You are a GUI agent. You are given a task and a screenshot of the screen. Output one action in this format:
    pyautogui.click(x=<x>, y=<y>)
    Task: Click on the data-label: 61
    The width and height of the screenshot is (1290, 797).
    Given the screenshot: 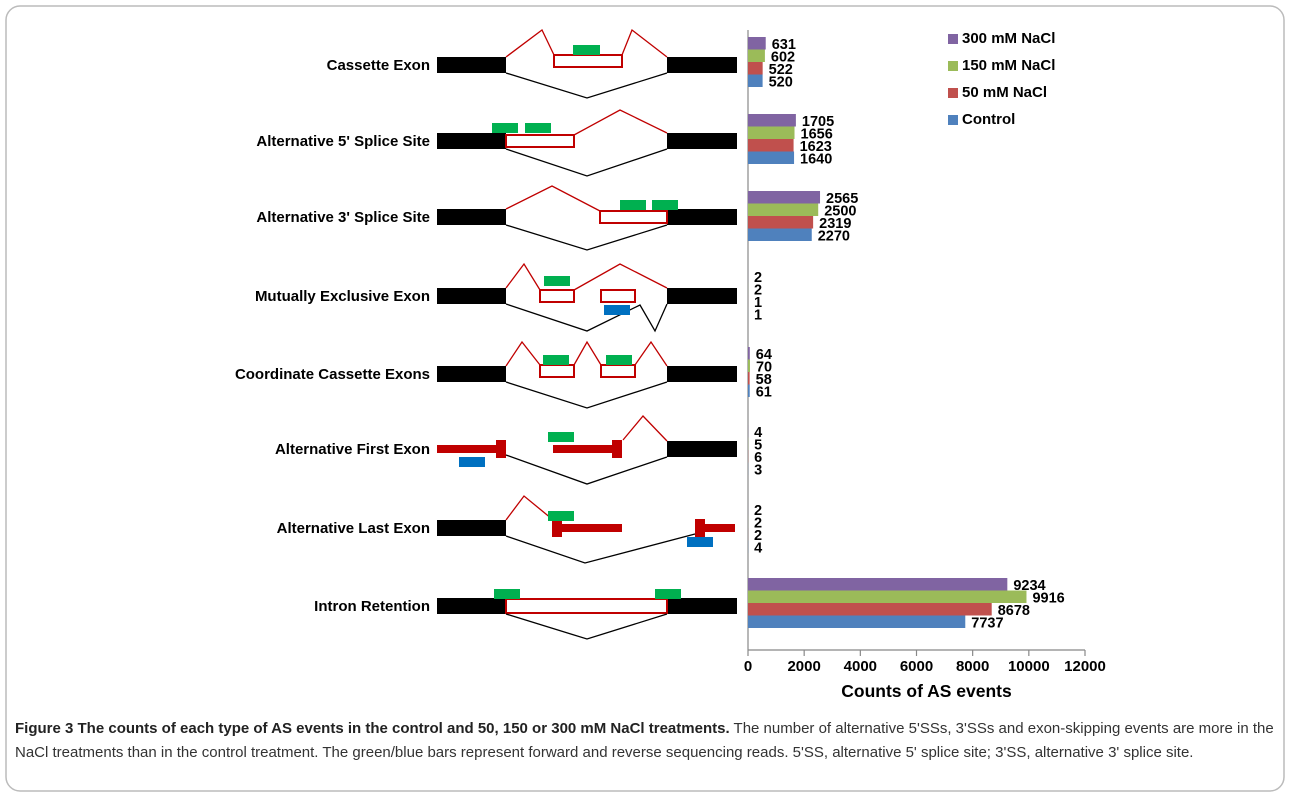 What is the action you would take?
    pyautogui.click(x=764, y=393)
    